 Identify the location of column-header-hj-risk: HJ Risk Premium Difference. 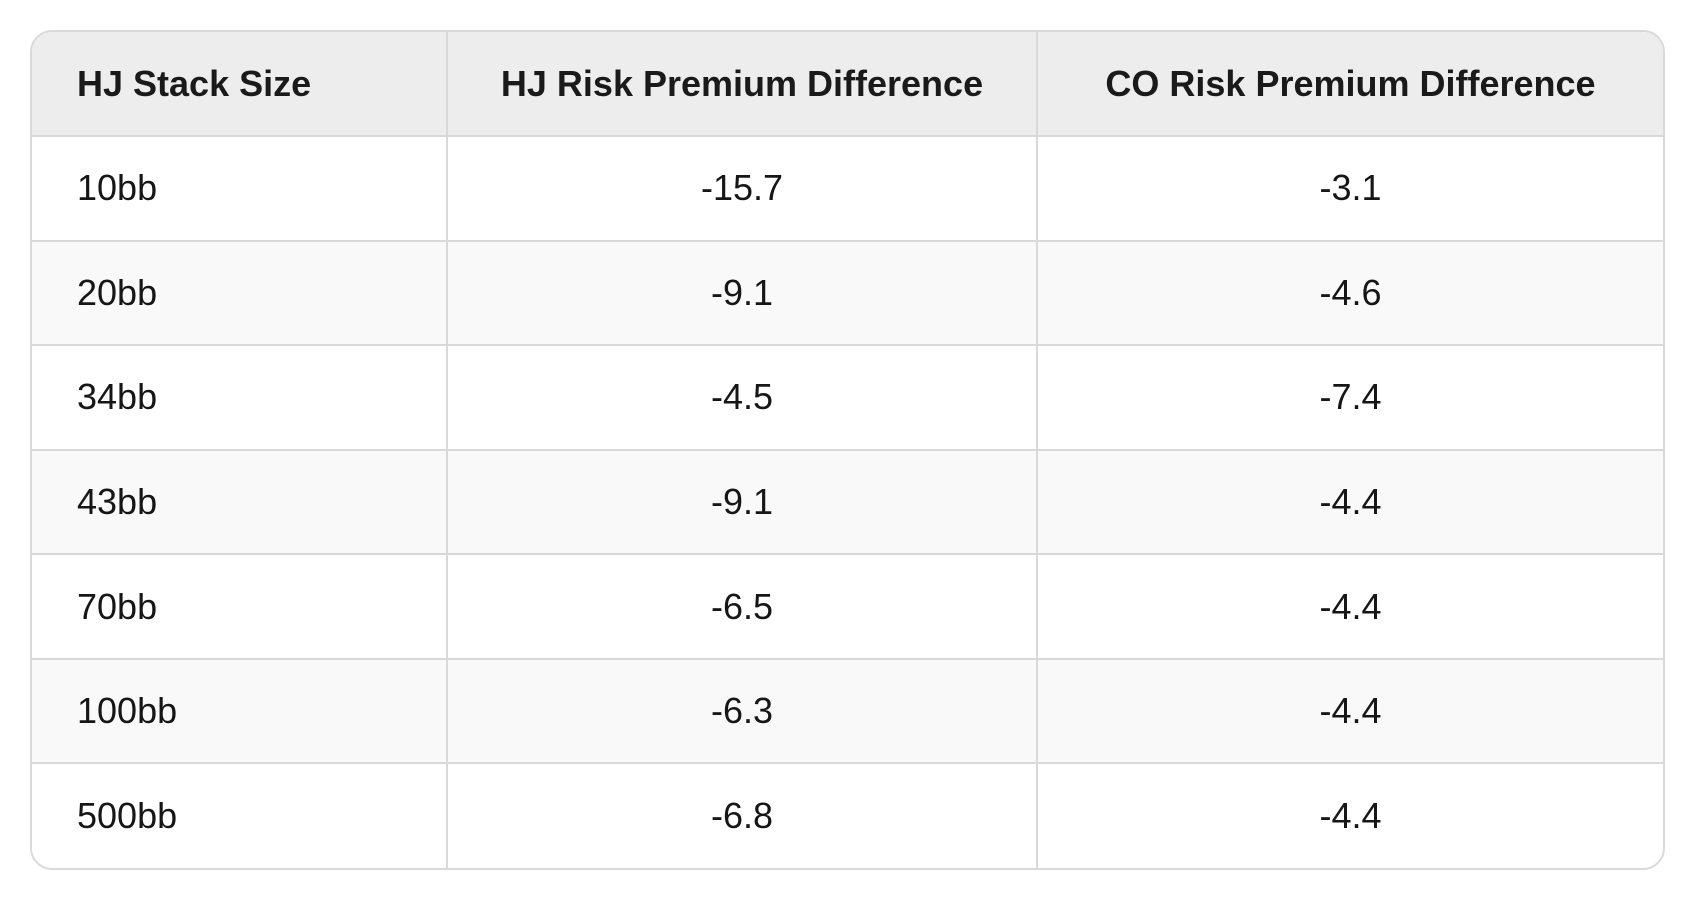
(742, 84).